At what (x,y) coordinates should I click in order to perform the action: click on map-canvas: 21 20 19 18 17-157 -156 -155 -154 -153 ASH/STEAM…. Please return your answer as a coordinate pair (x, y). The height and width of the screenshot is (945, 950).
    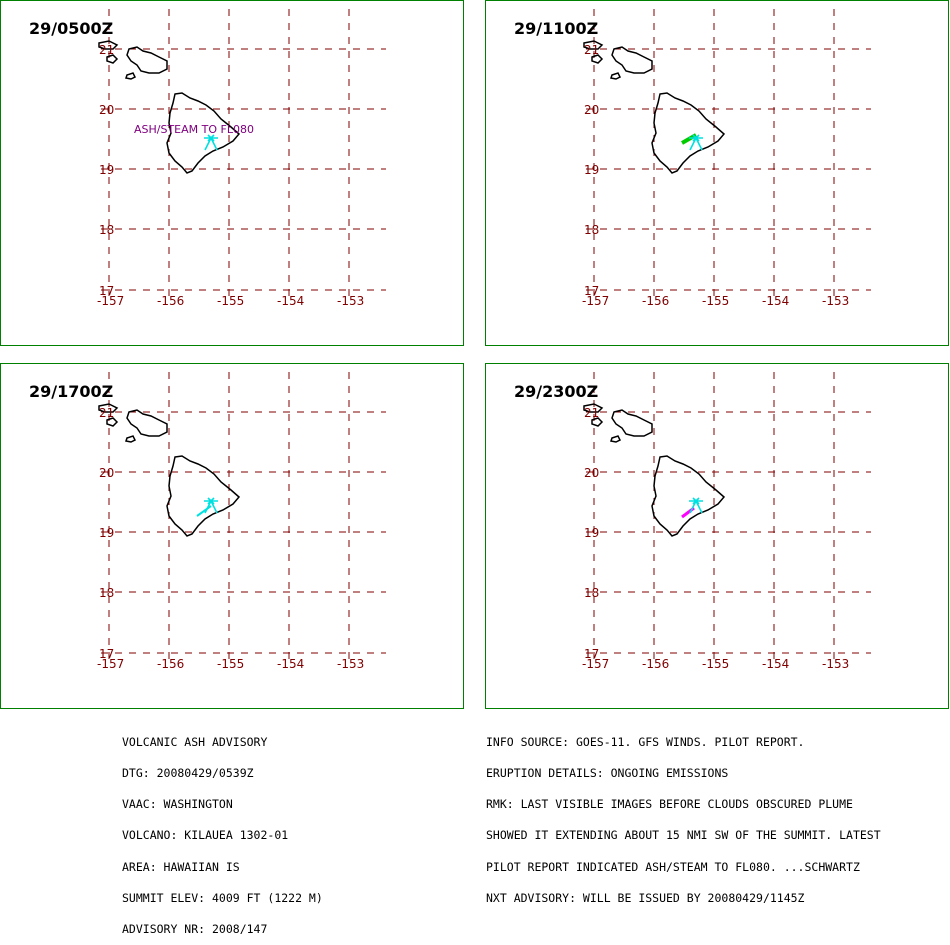
    Looking at the image, I should click on (241, 158).